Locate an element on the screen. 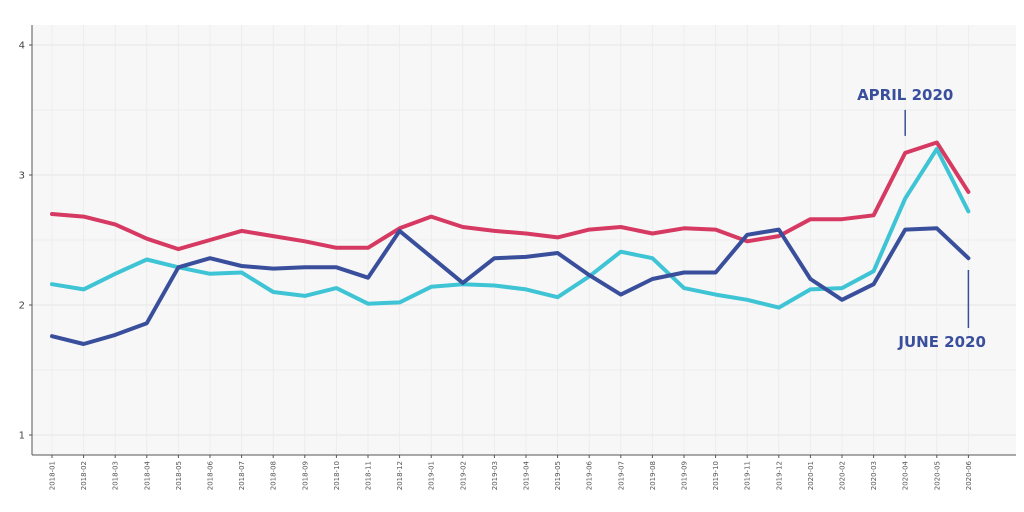 The image size is (1024, 512). x-tick-label: 2018-05 is located at coordinates (179, 475).